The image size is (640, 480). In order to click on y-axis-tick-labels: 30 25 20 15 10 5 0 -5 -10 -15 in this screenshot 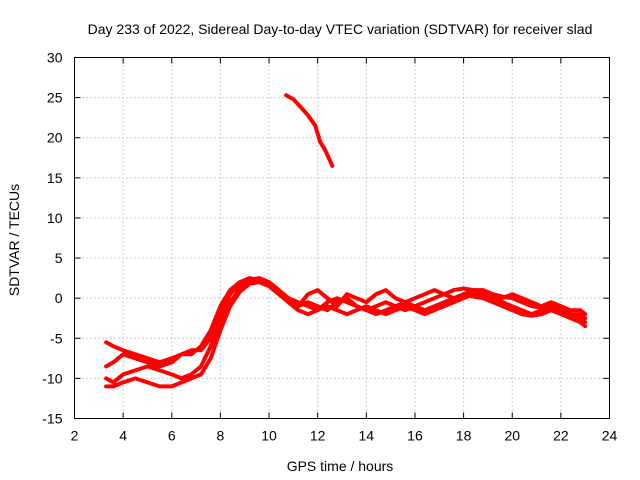, I will do `click(52, 238)`.